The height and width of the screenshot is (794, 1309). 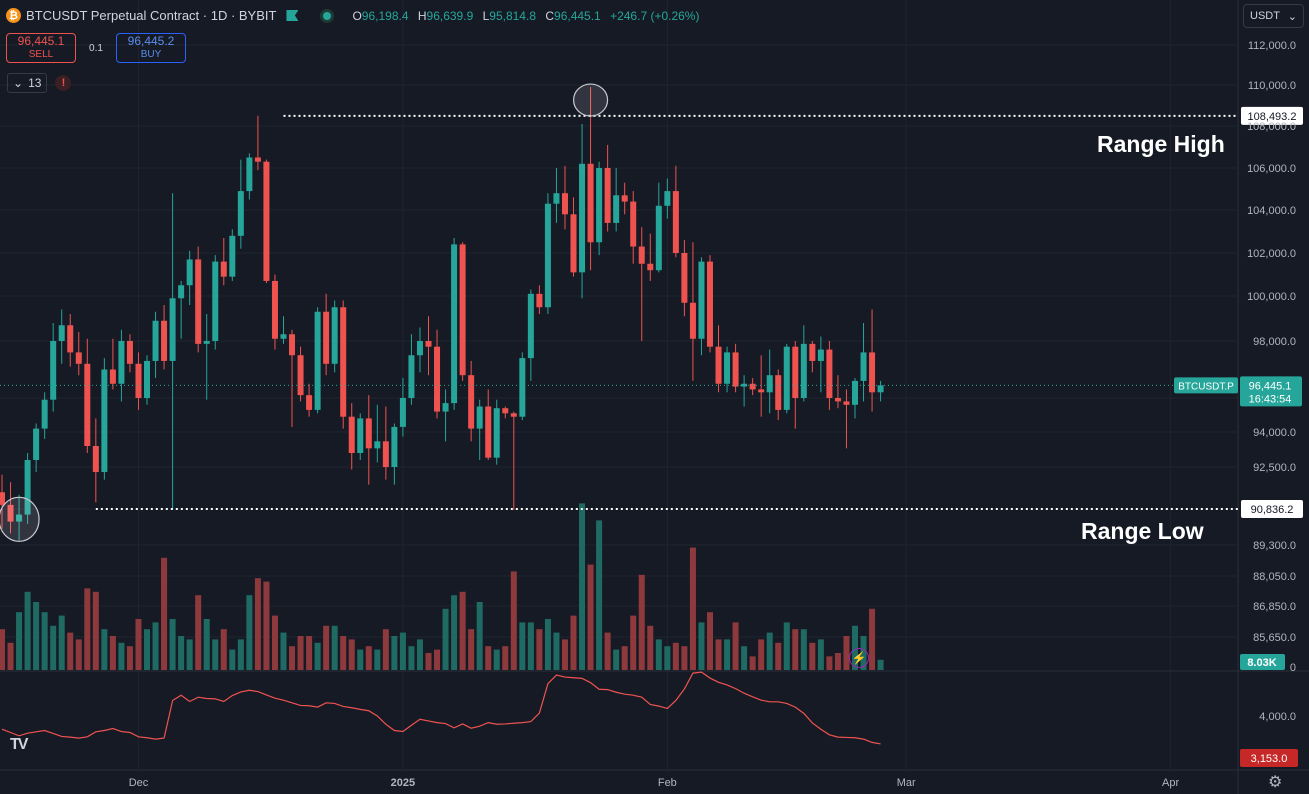 What do you see at coordinates (1270, 386) in the screenshot?
I see `last-price-label: 96,445.1` at bounding box center [1270, 386].